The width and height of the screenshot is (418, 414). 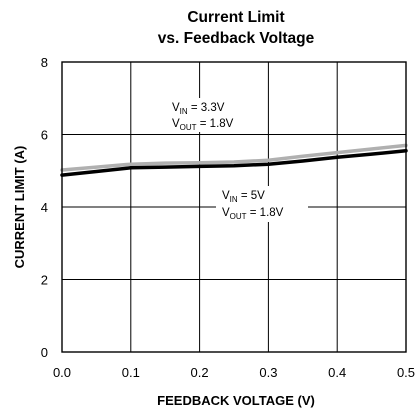 I want to click on chart-title: Current Limit, so click(x=235, y=17).